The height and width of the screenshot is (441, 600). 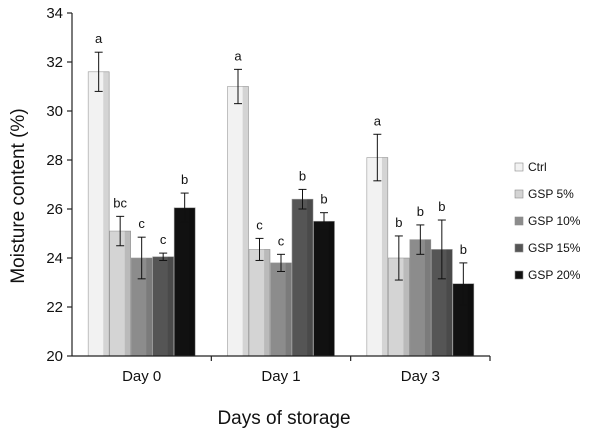 I want to click on legend-label: GSP 15%, so click(x=554, y=248).